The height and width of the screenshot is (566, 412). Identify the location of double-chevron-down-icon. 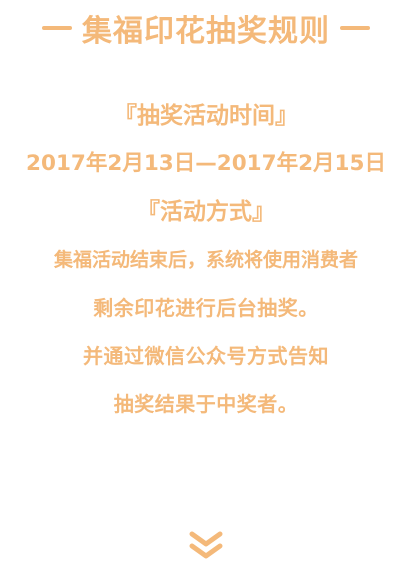
(206, 546).